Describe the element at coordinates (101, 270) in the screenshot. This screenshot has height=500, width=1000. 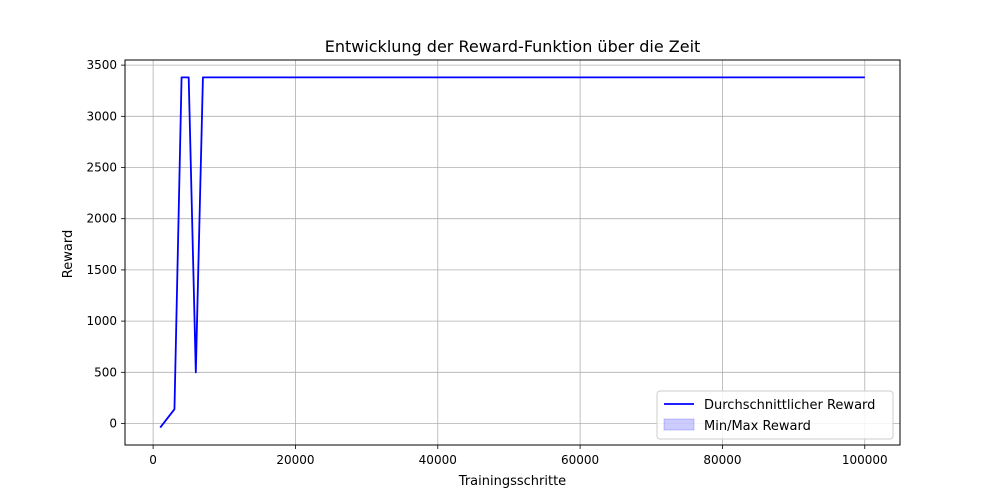
I see `y-tick-label: 1500` at that location.